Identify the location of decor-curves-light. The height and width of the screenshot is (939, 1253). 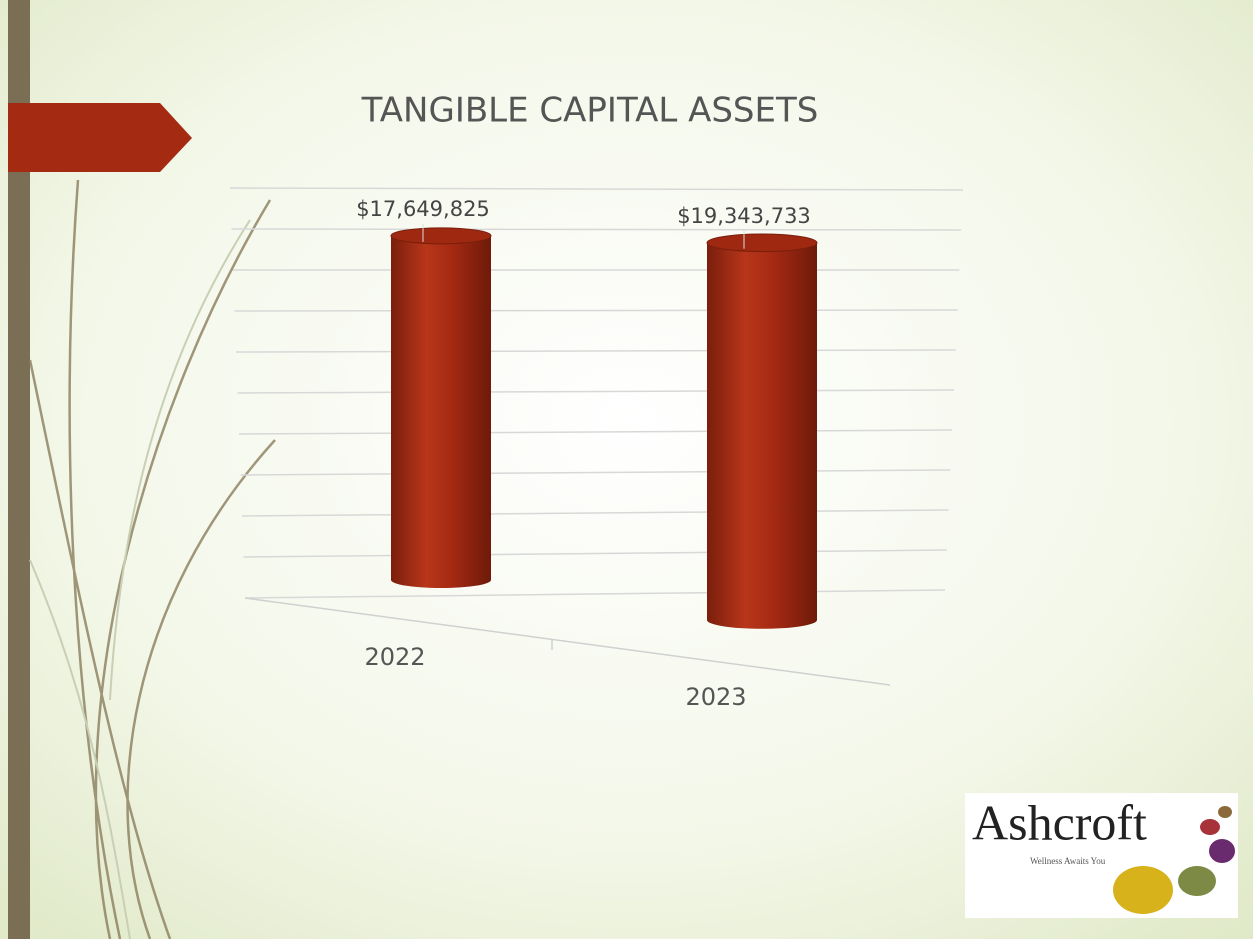
(140, 579).